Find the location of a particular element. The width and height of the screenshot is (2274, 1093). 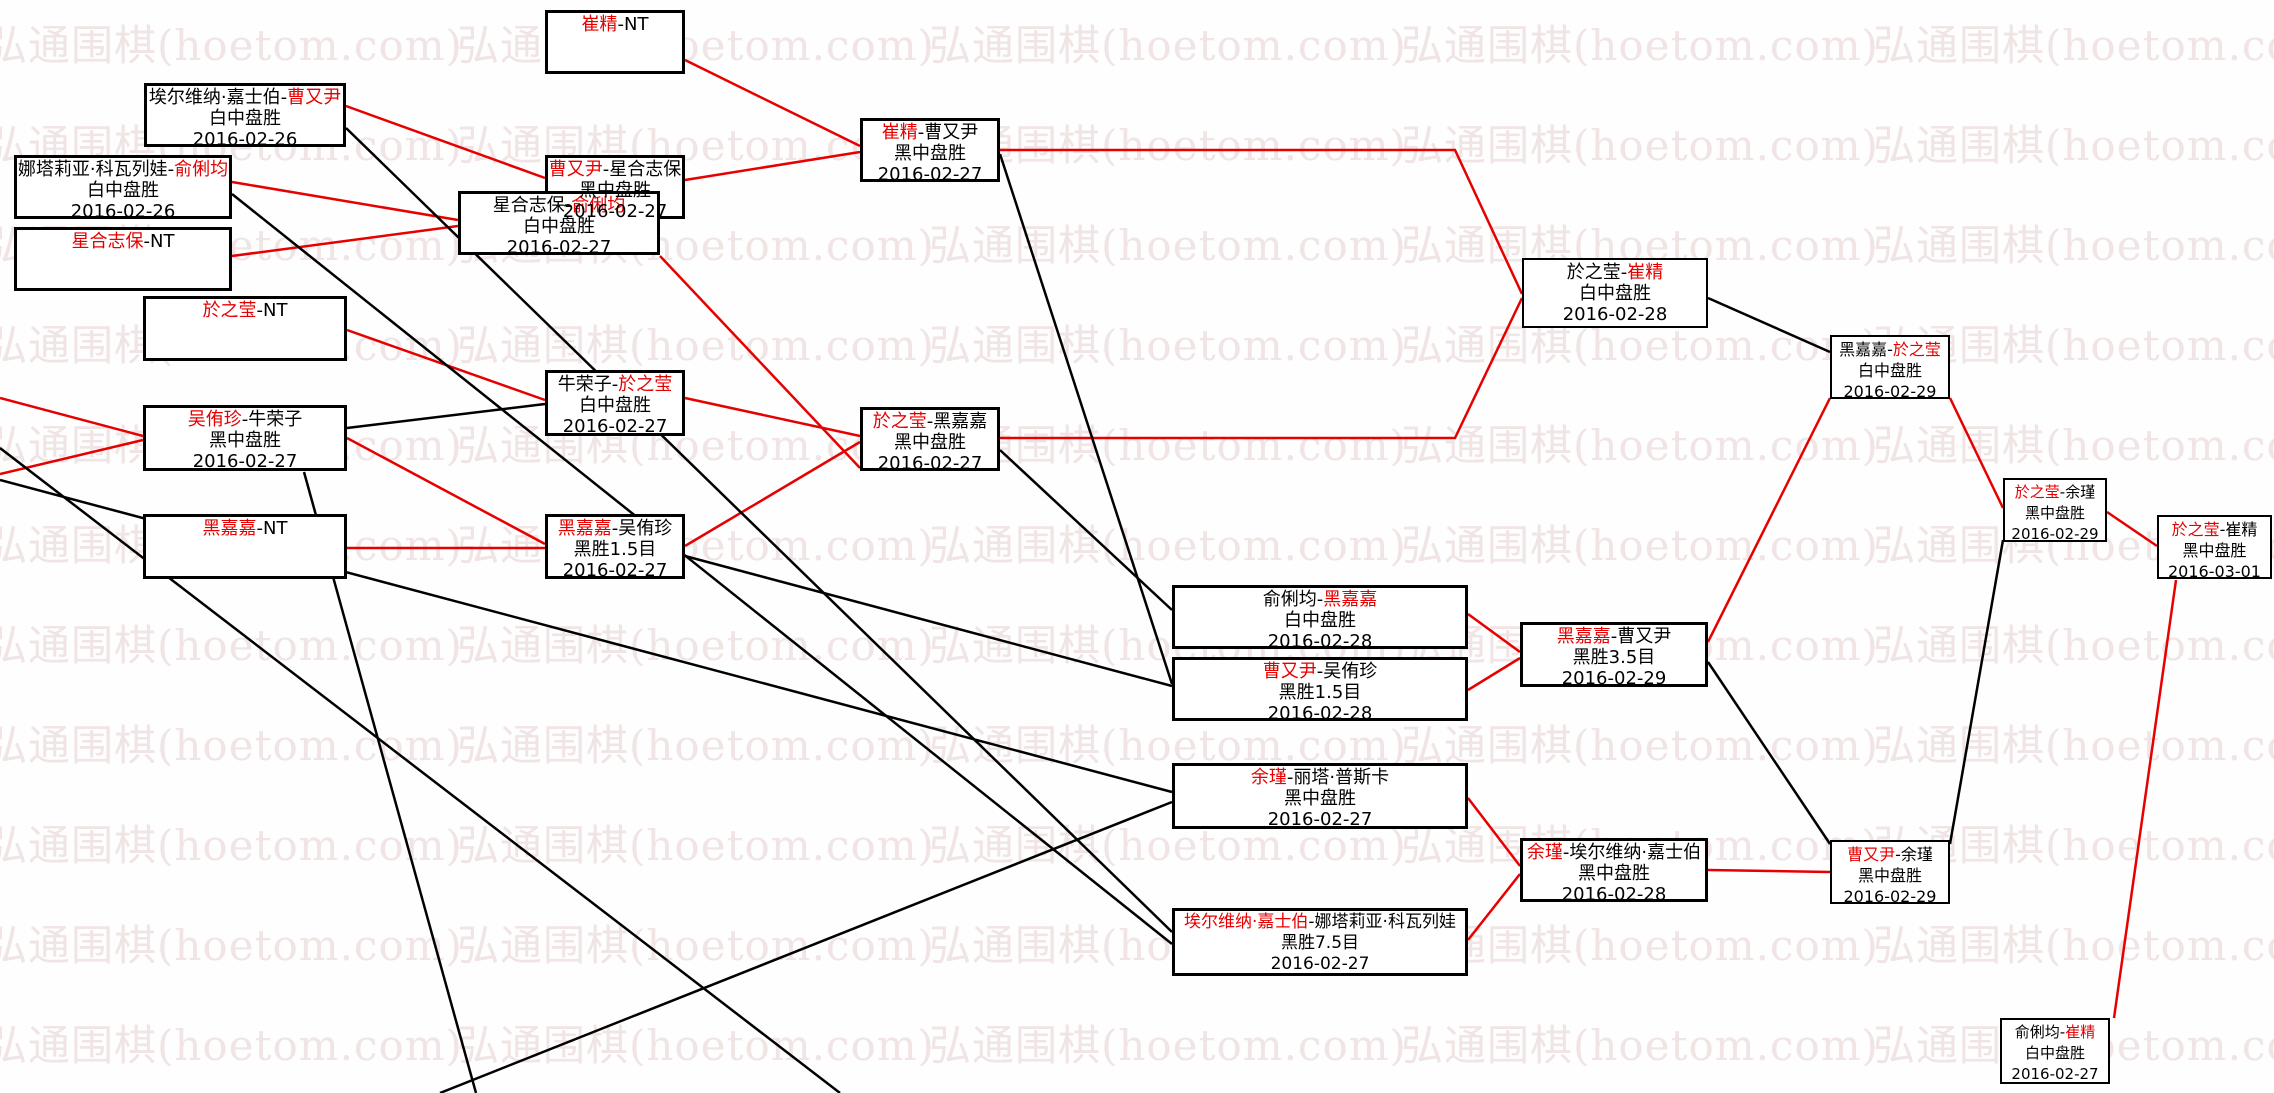

match-players: 黑嘉嘉-NT is located at coordinates (245, 528).